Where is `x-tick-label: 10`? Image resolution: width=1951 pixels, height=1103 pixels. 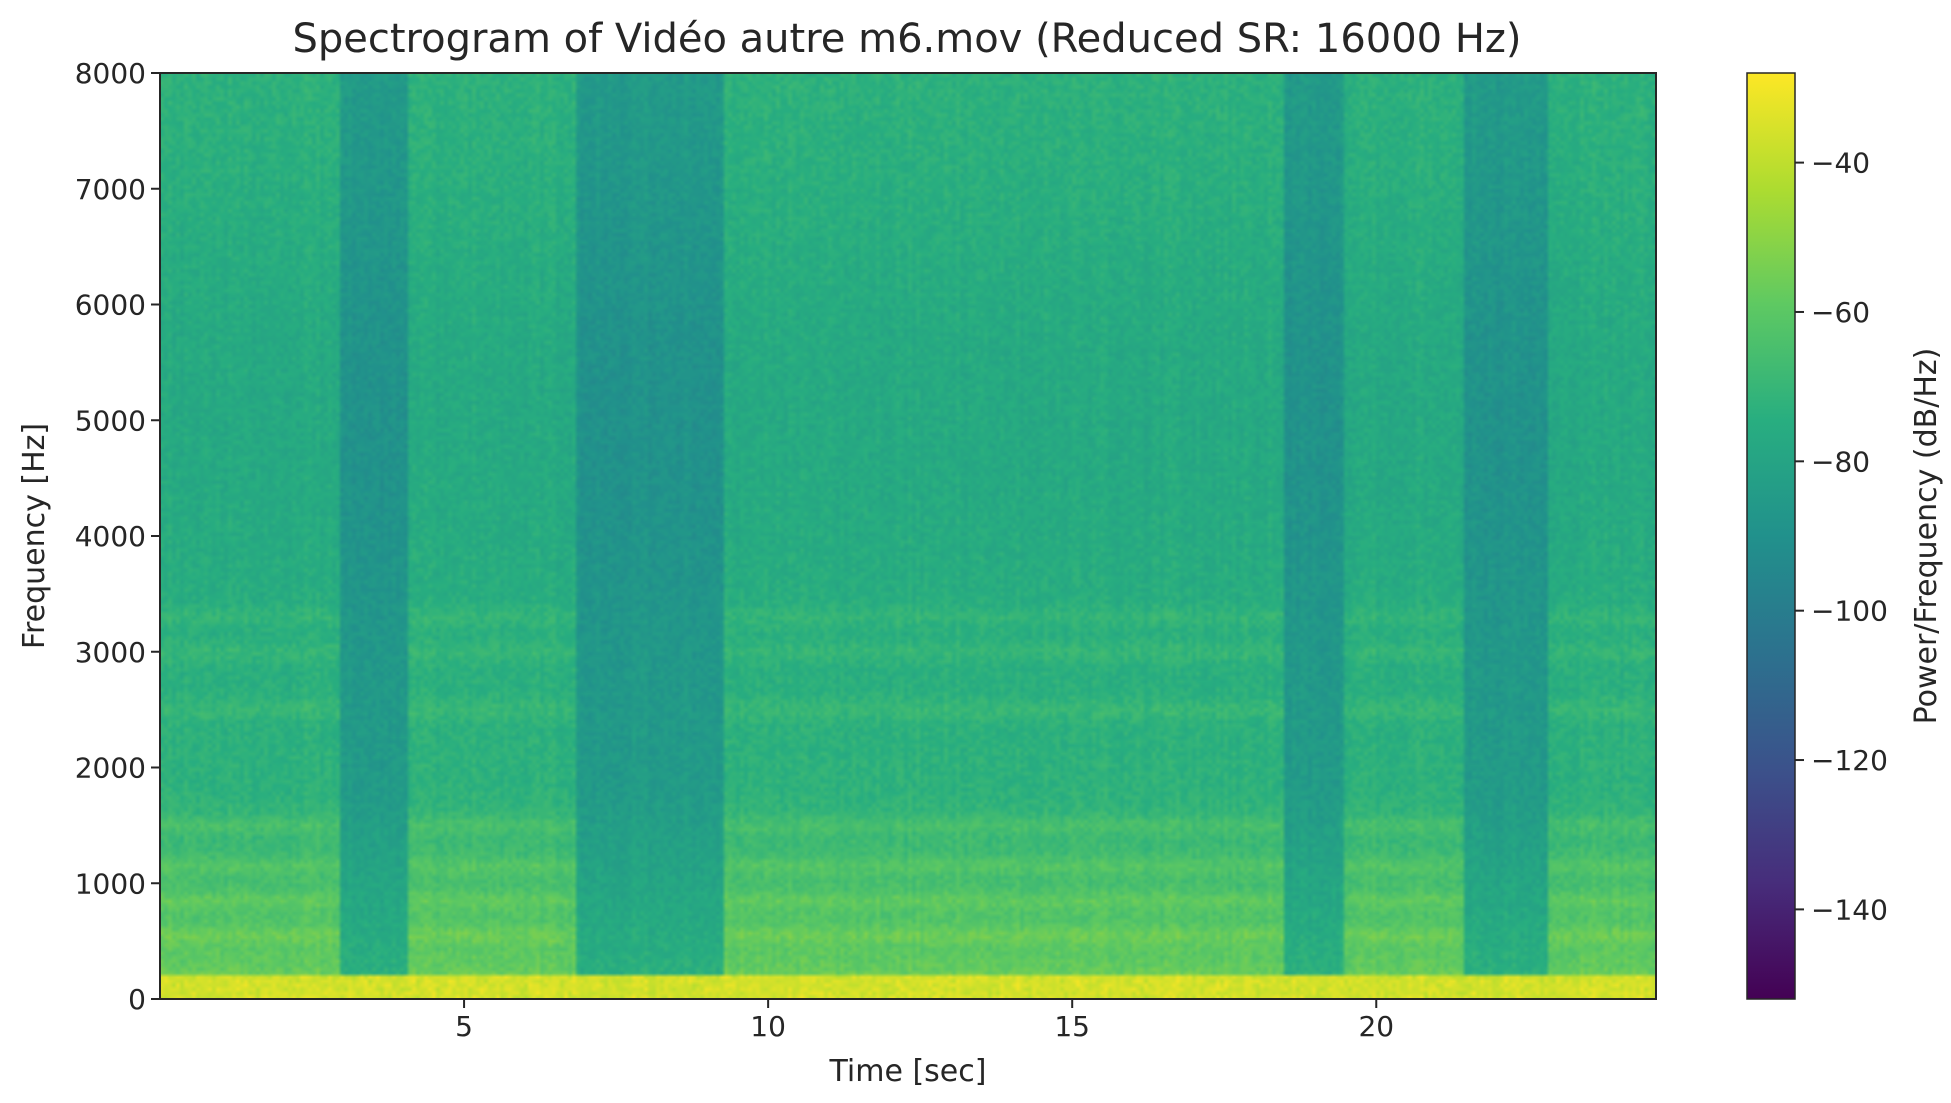
x-tick-label: 10 is located at coordinates (768, 1026).